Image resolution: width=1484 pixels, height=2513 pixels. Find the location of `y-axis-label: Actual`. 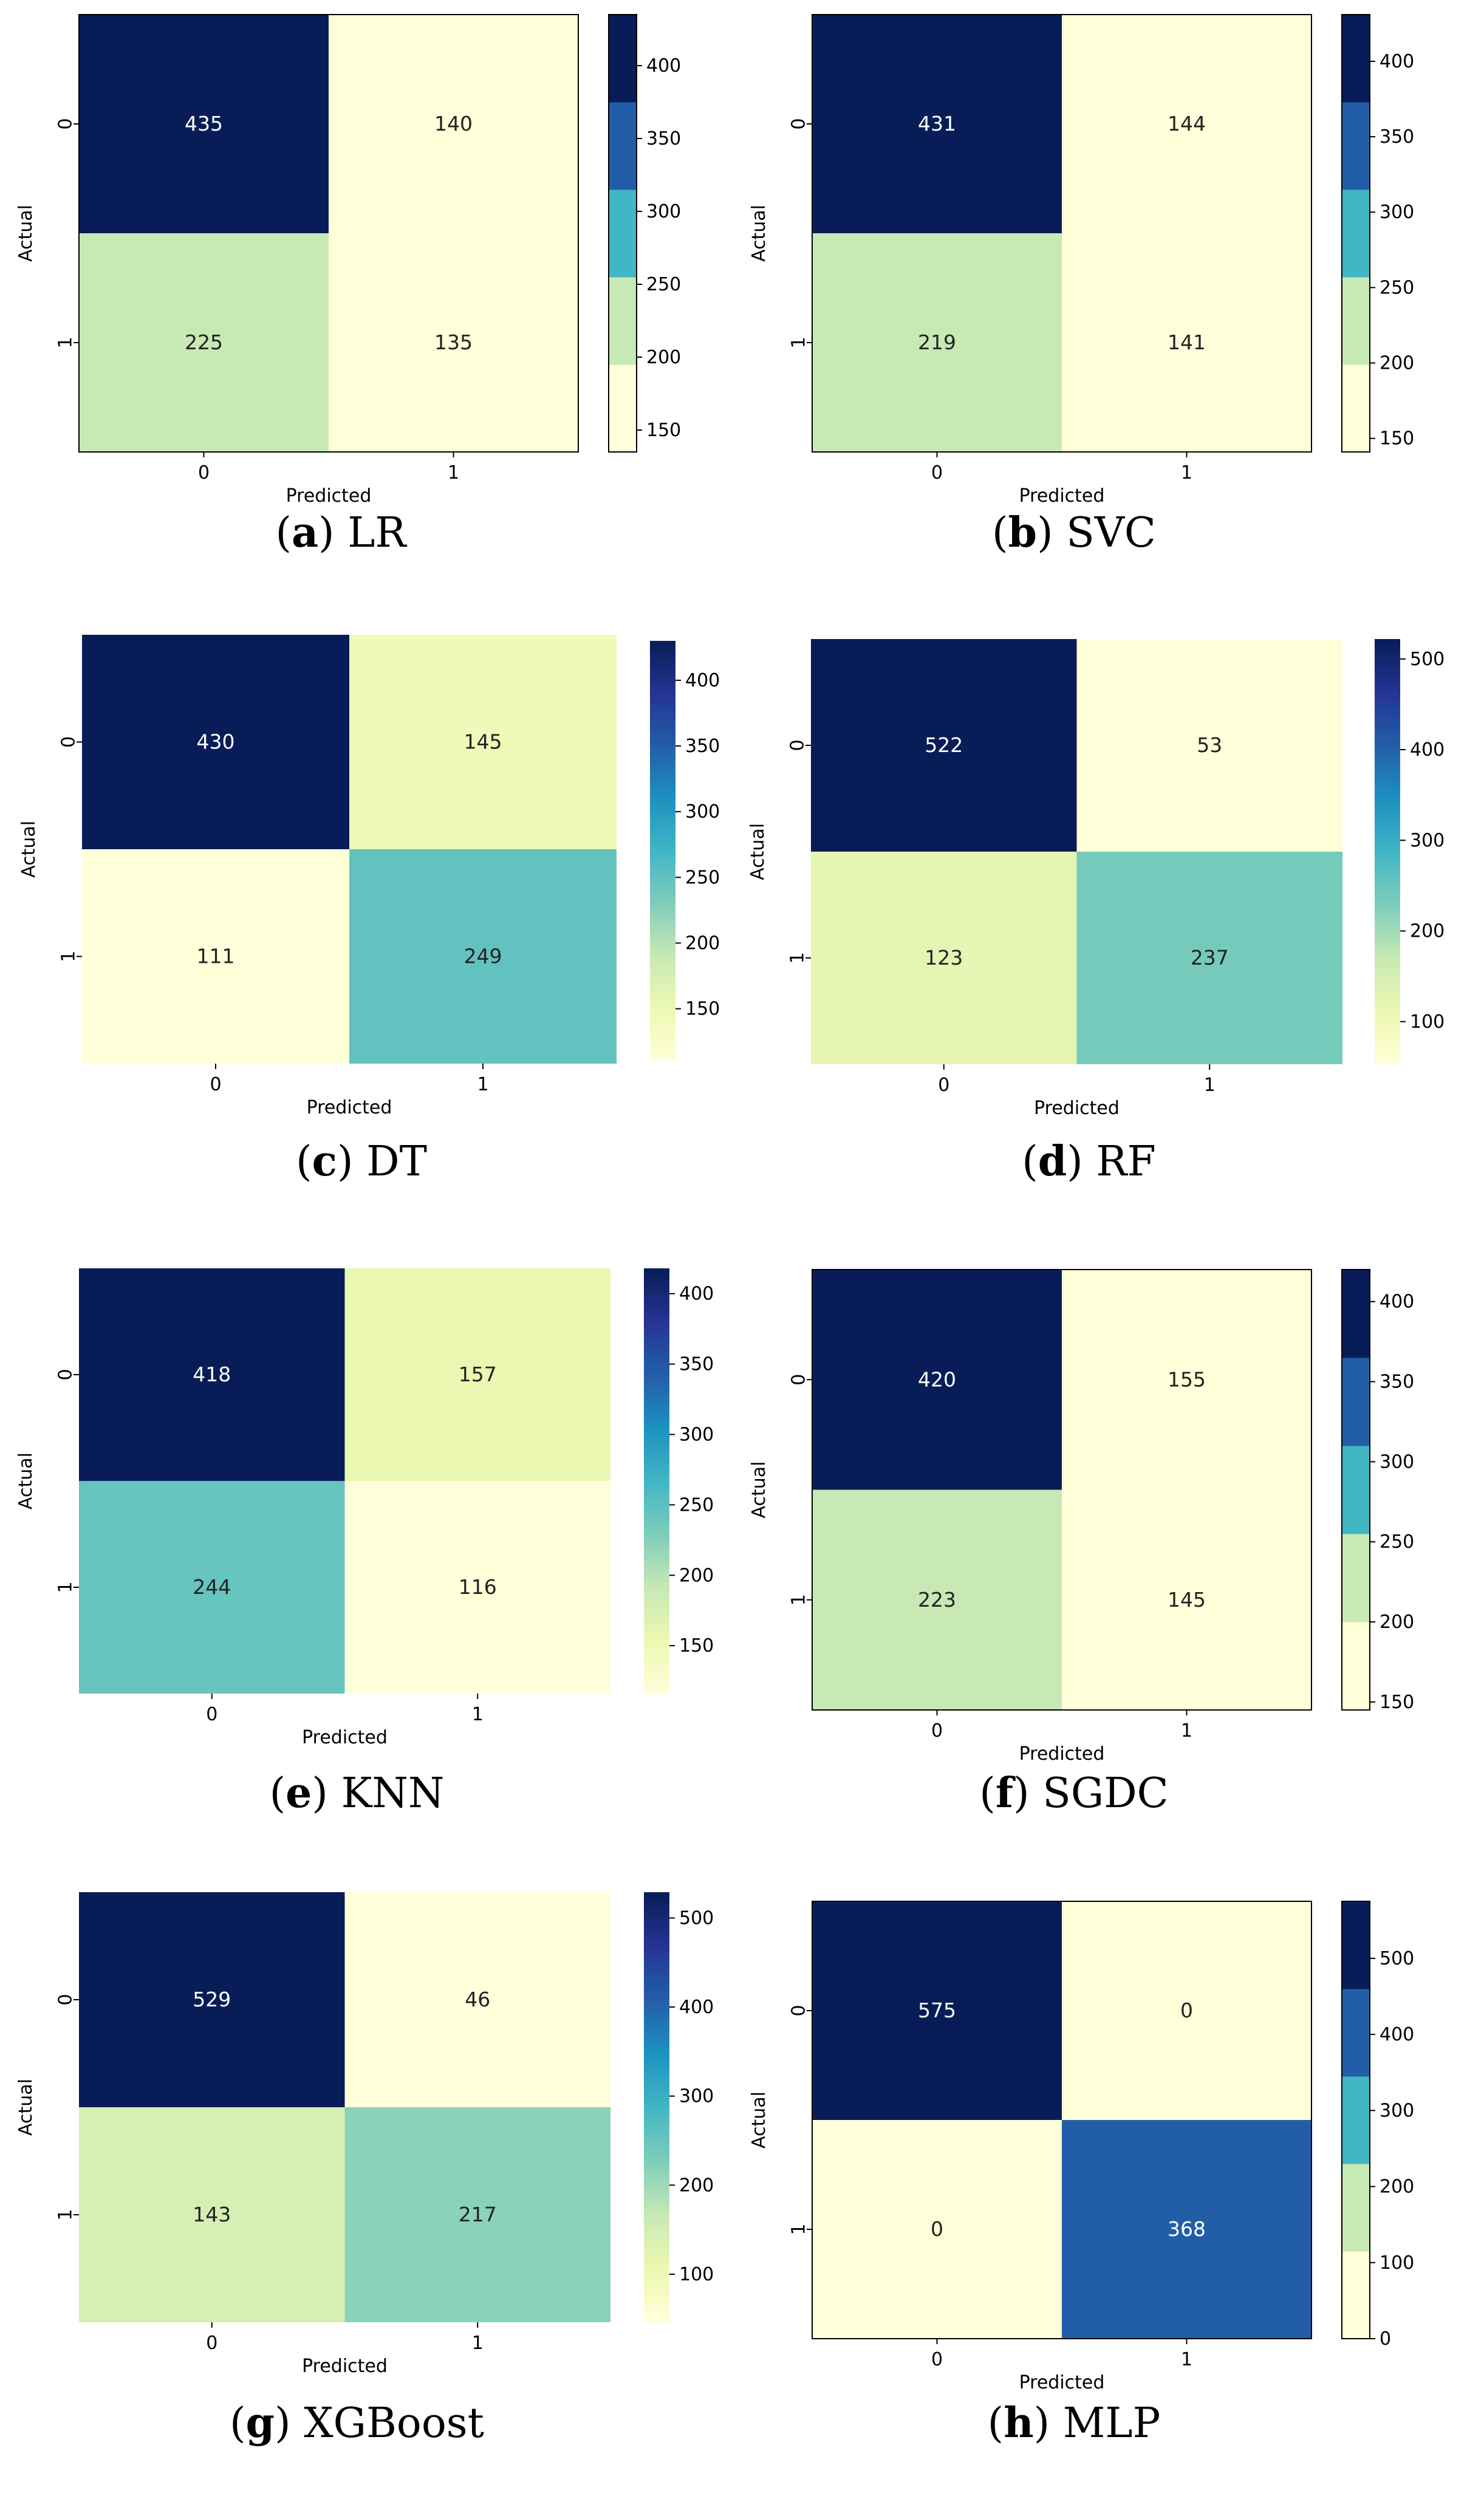

y-axis-label: Actual is located at coordinates (759, 2120).